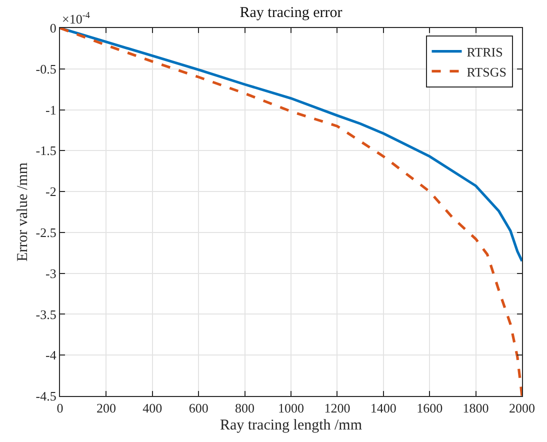 The width and height of the screenshot is (547, 442). What do you see at coordinates (522, 408) in the screenshot?
I see `x-tick-label: 2000` at bounding box center [522, 408].